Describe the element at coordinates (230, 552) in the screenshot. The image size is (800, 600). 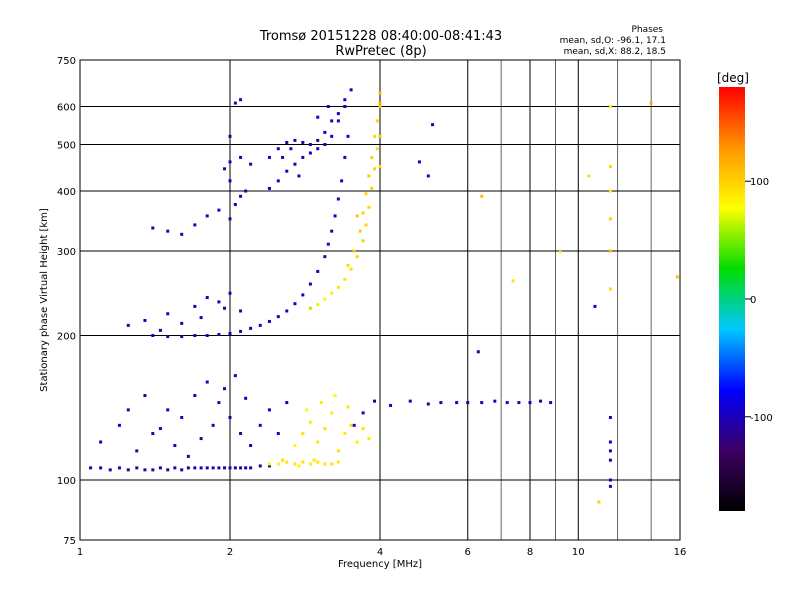
I see `x-tick-label: 2` at that location.